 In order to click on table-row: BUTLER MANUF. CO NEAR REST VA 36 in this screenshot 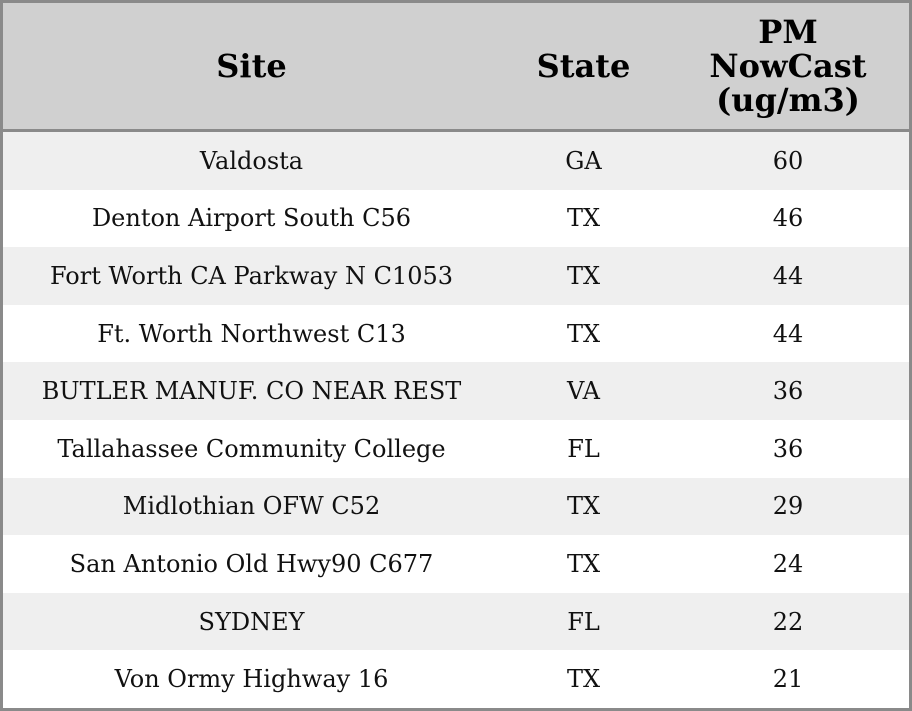, I will do `click(456, 391)`.